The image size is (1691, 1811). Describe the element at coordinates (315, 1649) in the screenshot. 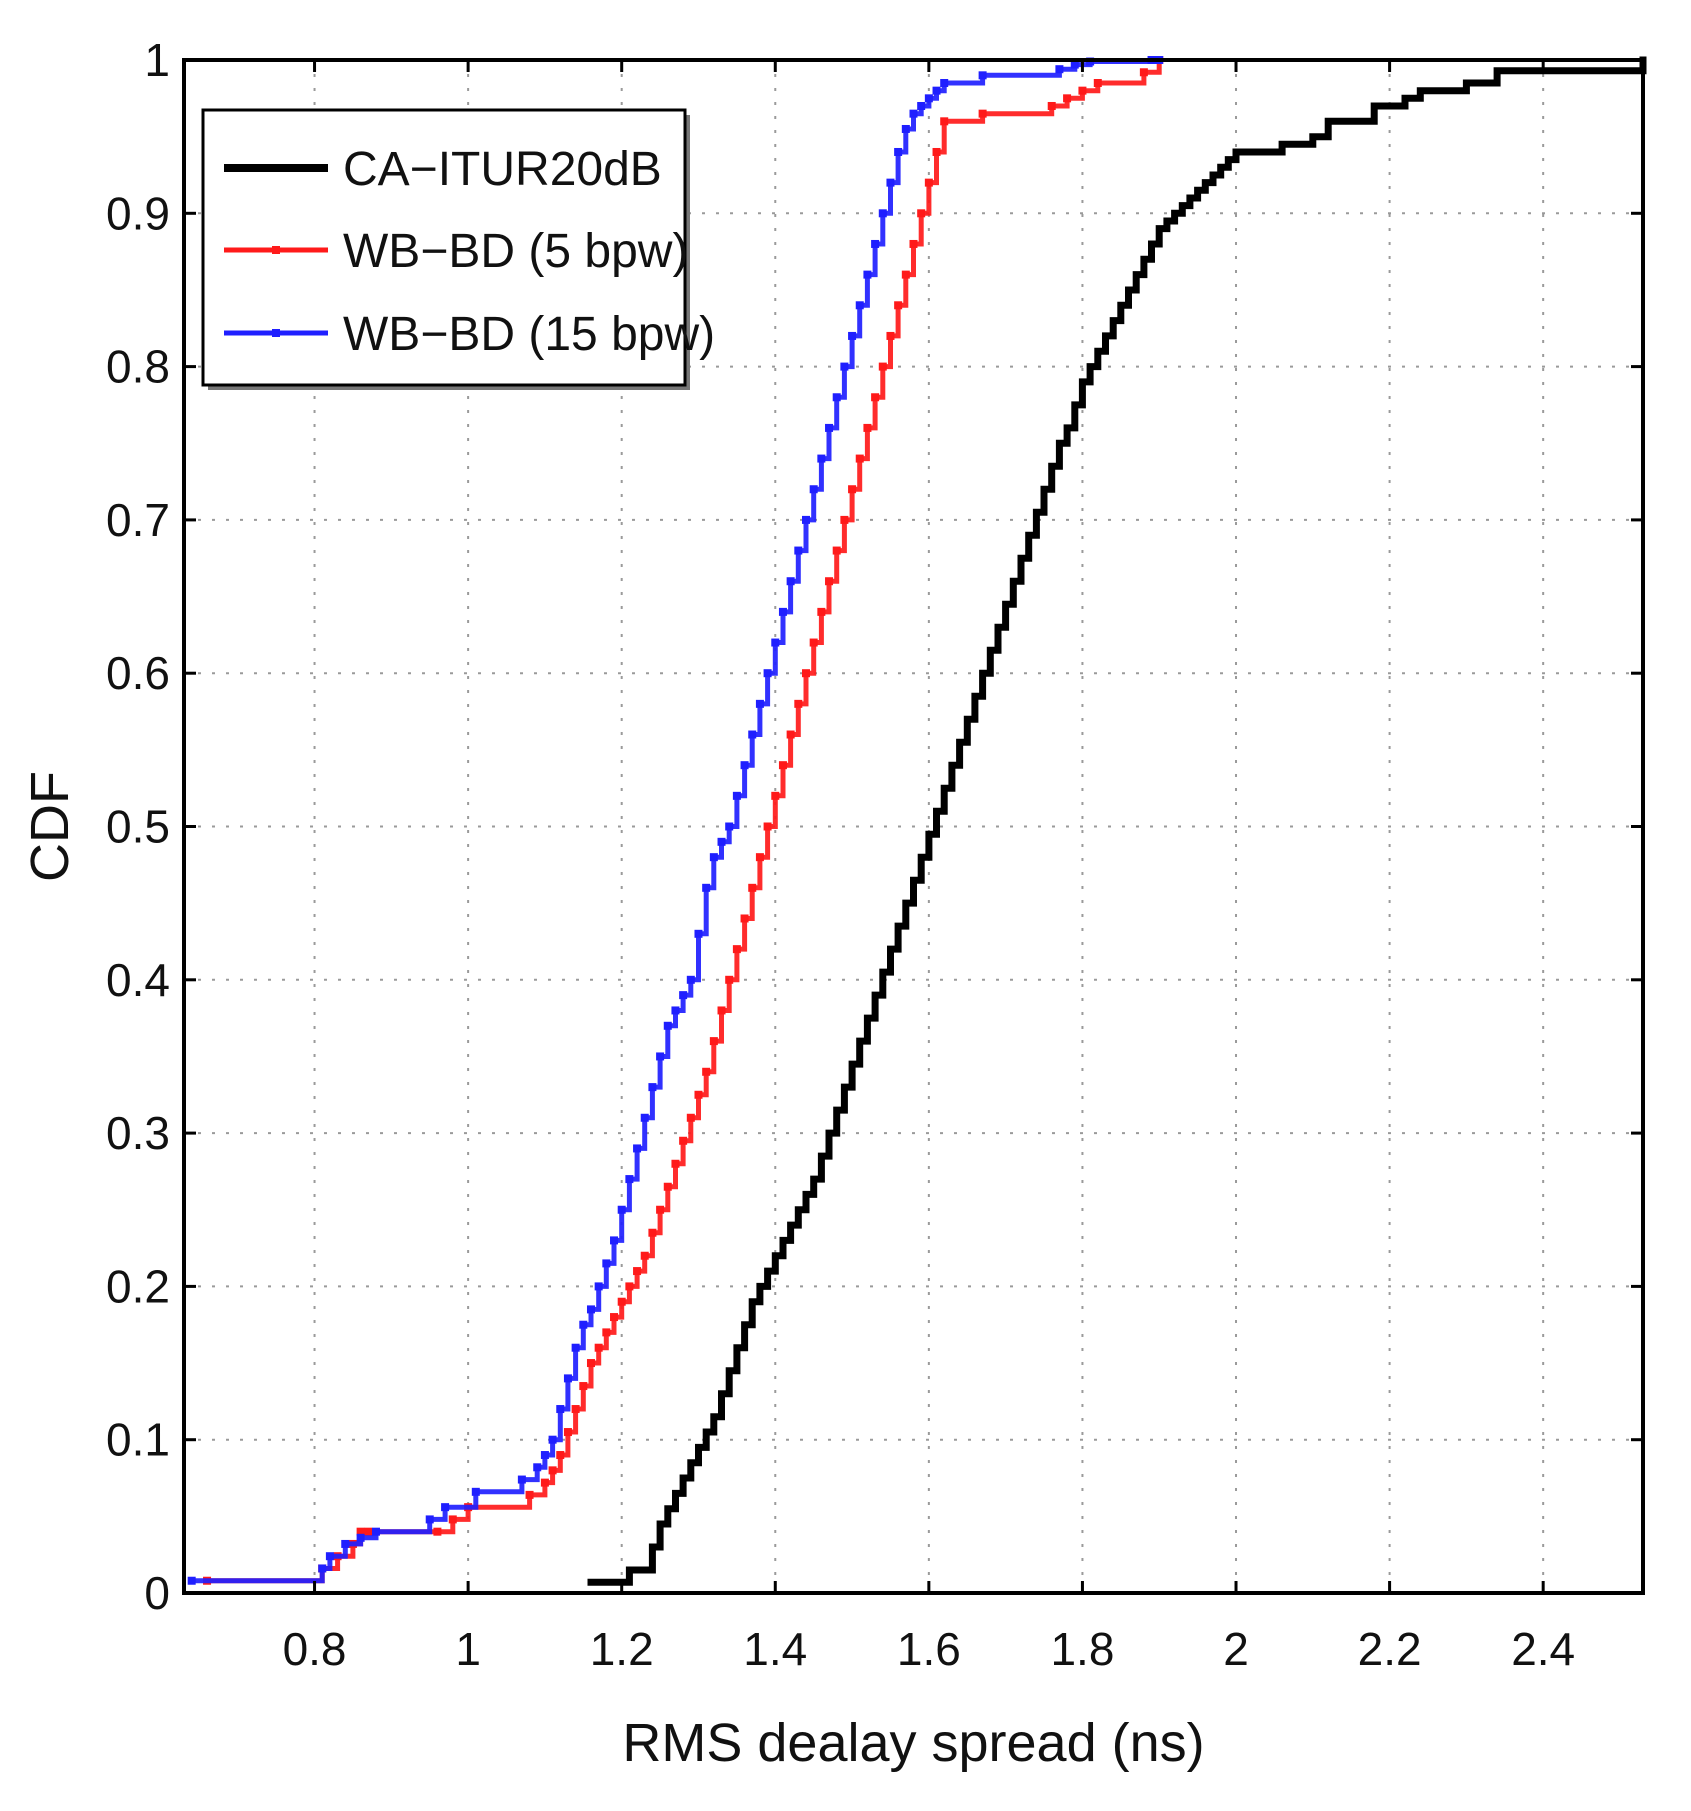

I see `x-tick-label: 0.8` at that location.